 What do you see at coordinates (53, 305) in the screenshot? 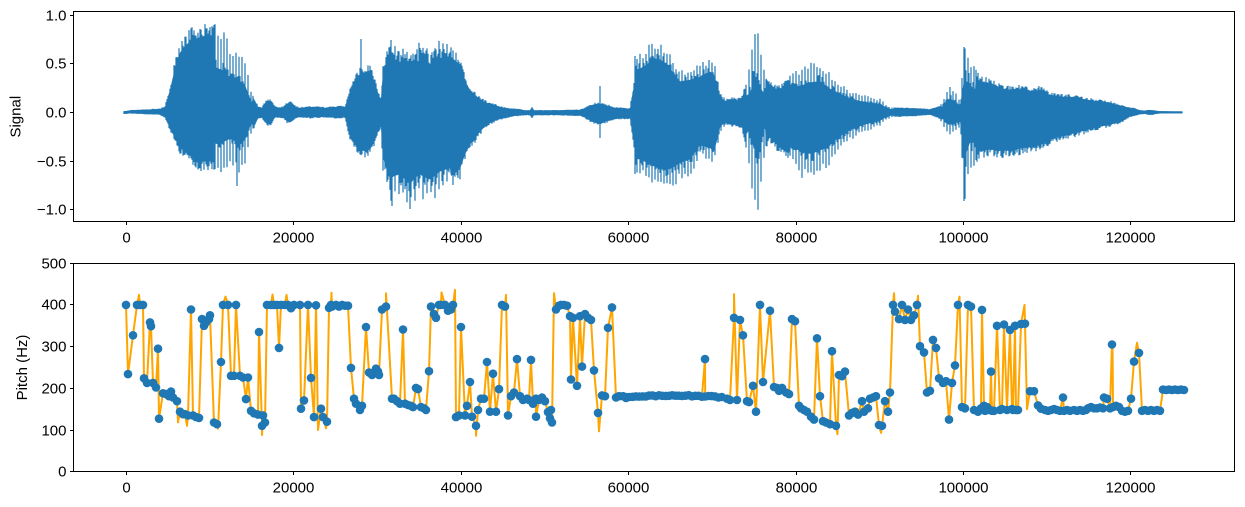
I see `svg-text: 400` at bounding box center [53, 305].